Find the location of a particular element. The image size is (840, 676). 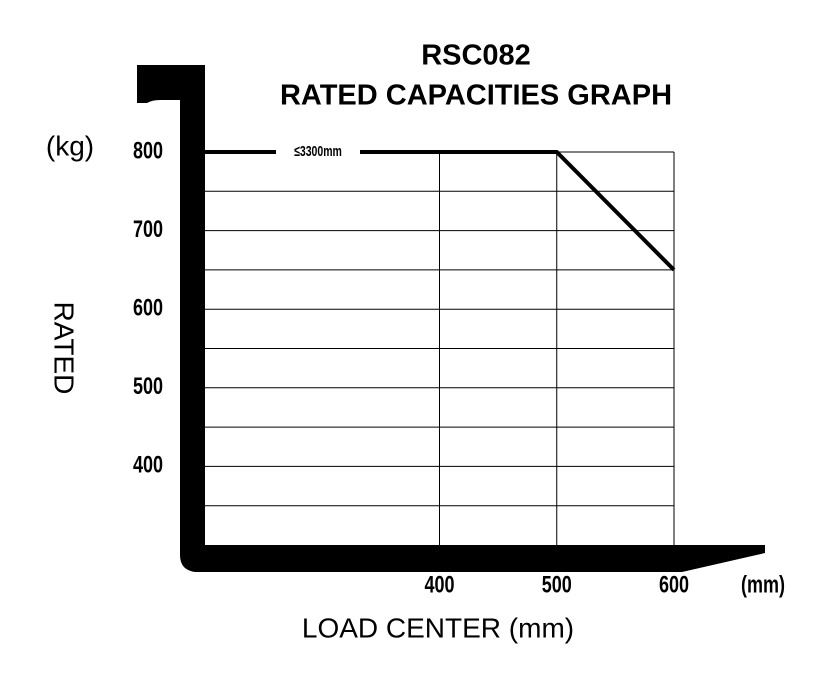

x-unit: (mm) is located at coordinates (763, 585).